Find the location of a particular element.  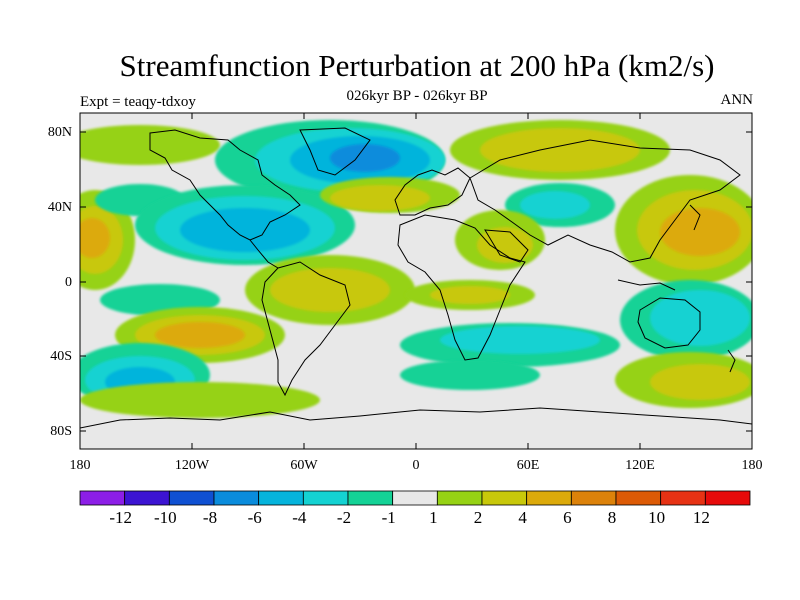

colorbar-label: 1 is located at coordinates (433, 517).